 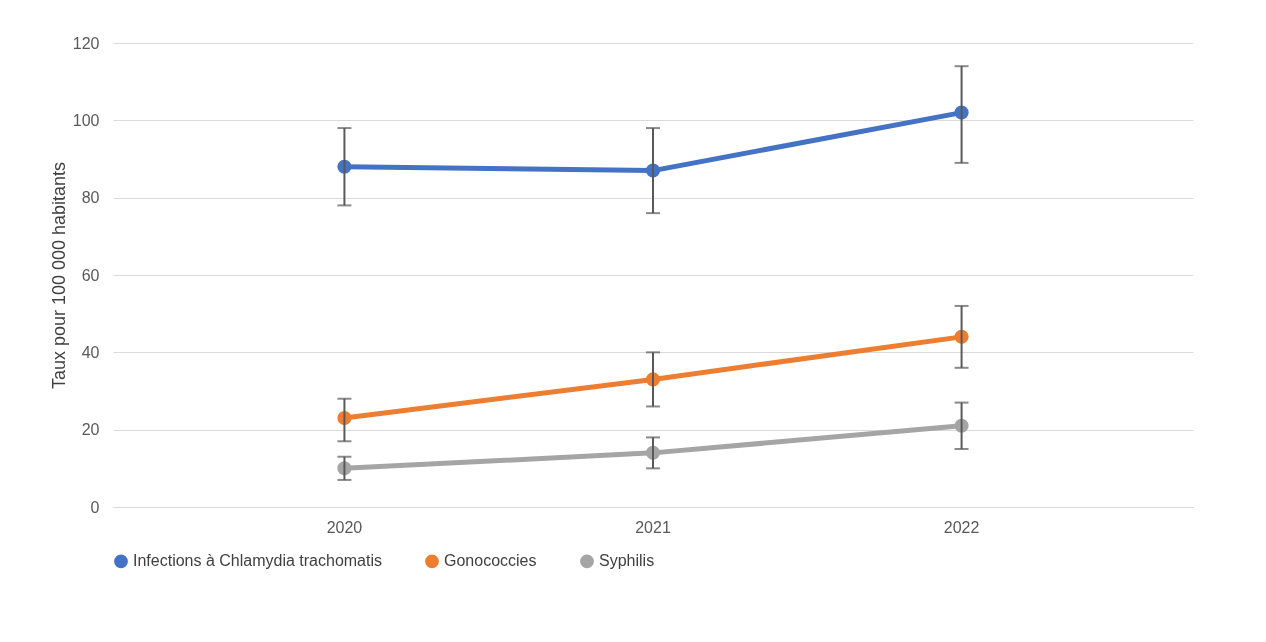 What do you see at coordinates (95, 507) in the screenshot?
I see `y-tick-label: 0` at bounding box center [95, 507].